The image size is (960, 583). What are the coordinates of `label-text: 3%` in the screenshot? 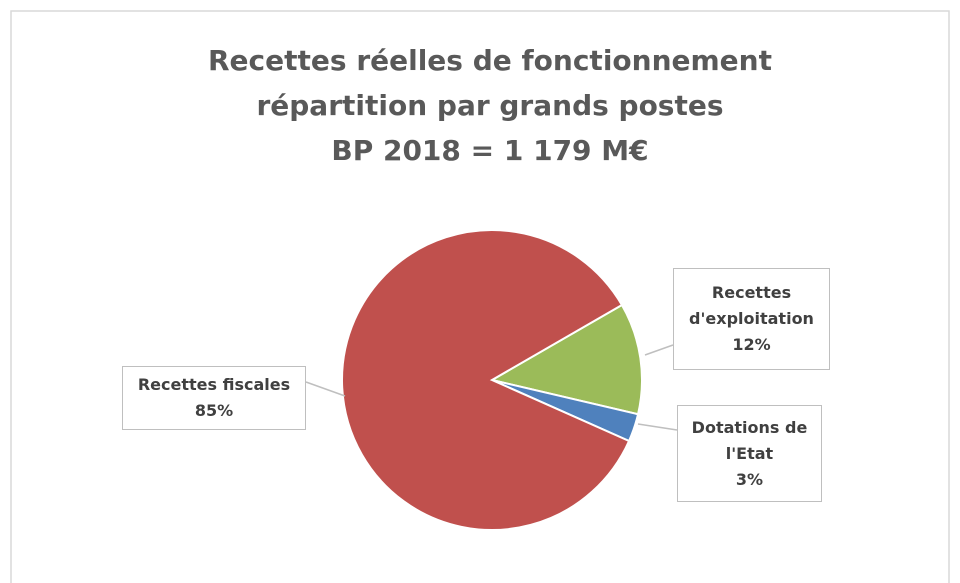 It's located at (749, 479).